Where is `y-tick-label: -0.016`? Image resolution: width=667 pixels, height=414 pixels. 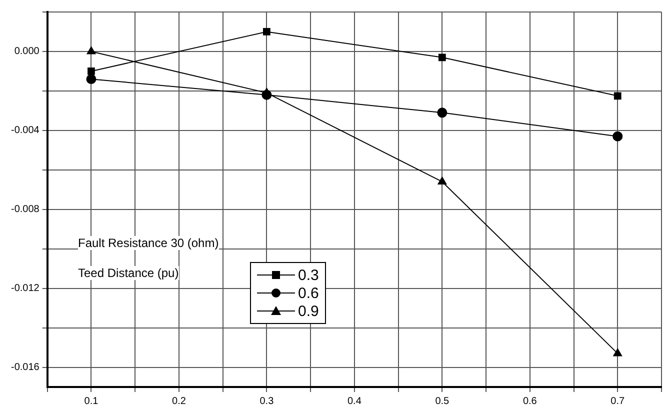 y-tick-label: -0.016 is located at coordinates (25, 368).